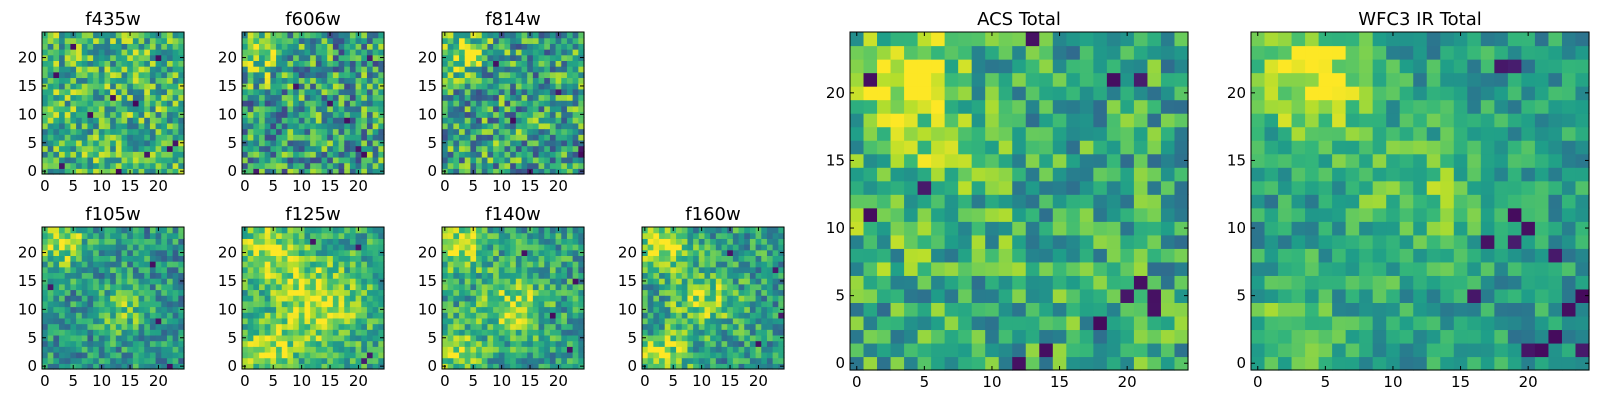 The image size is (1600, 400). Describe the element at coordinates (27, 58) in the screenshot. I see `y-tick-label: 20` at that location.